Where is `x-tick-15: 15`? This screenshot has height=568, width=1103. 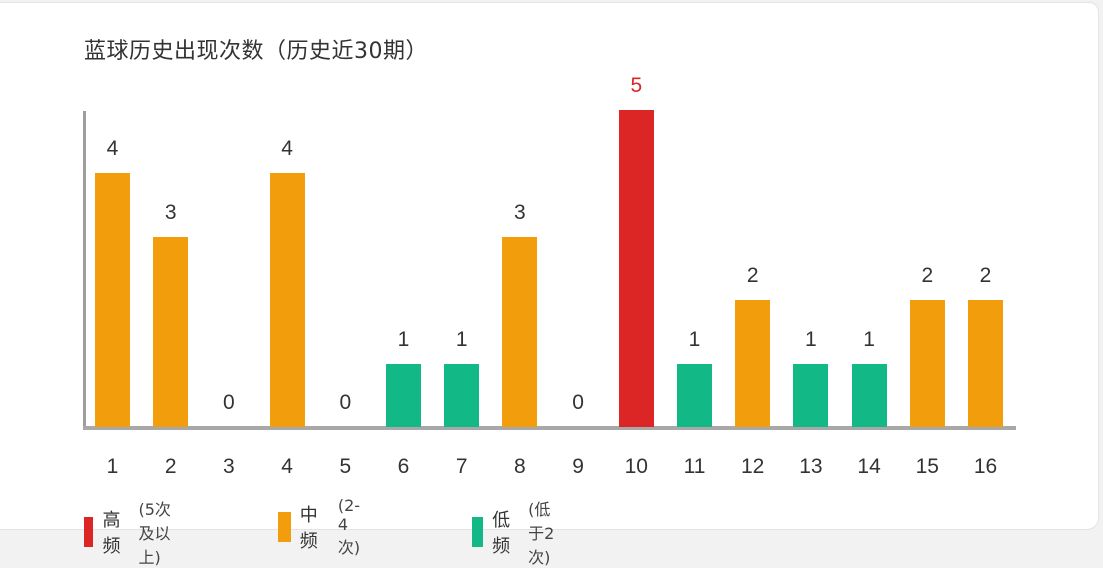
x-tick-15: 15 is located at coordinates (927, 466).